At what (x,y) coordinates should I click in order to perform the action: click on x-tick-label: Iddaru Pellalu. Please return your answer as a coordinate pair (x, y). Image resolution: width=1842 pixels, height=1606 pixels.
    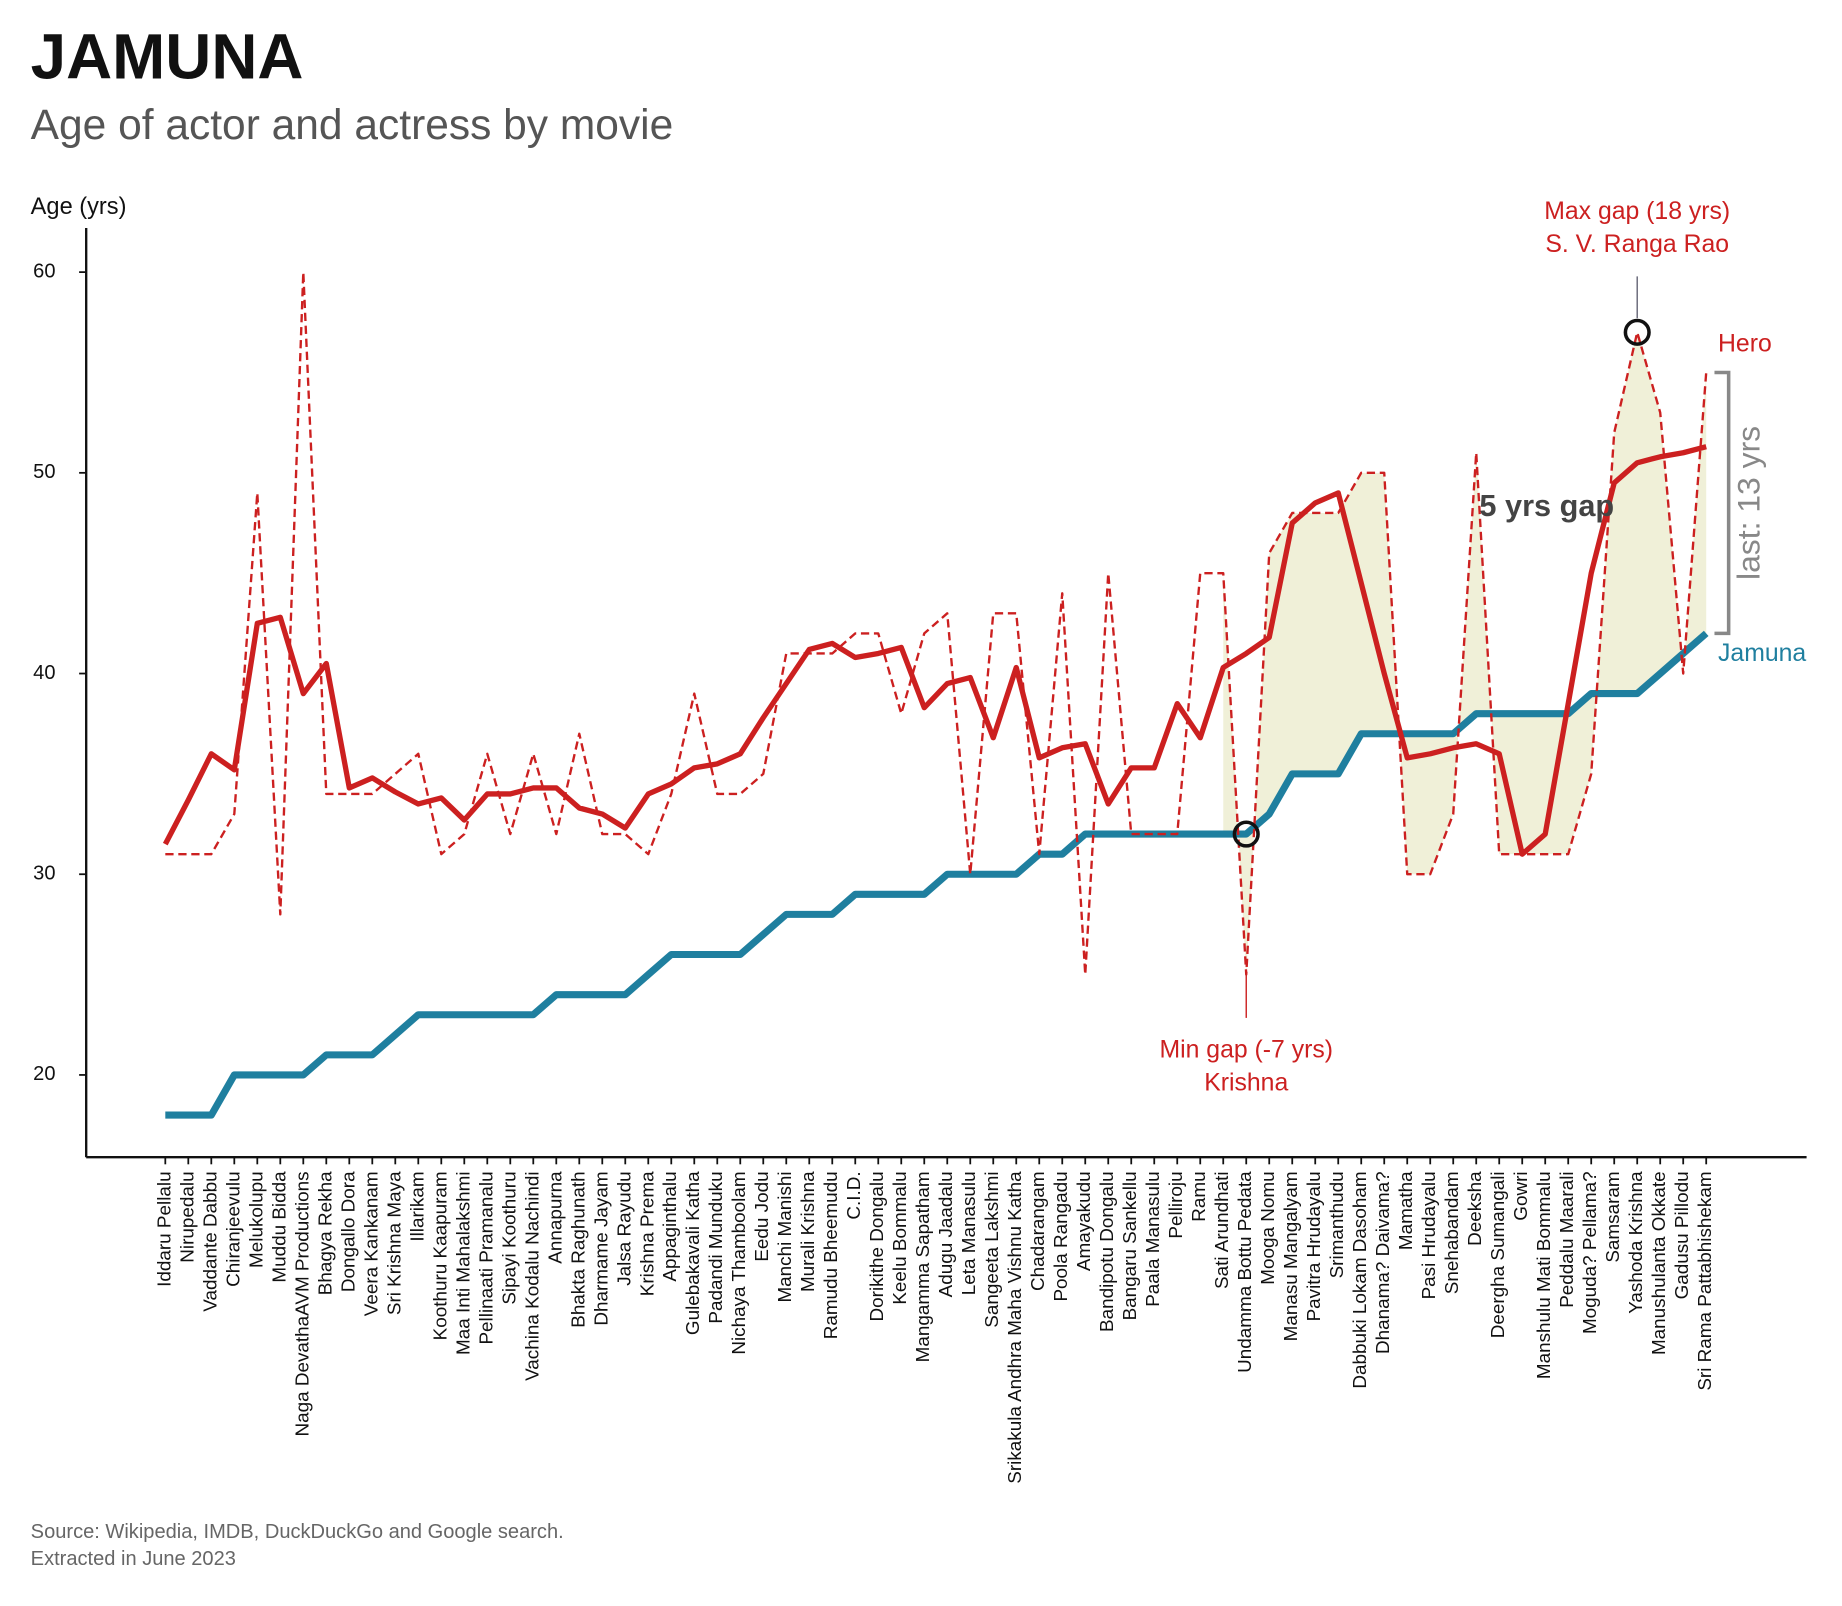
    Looking at the image, I should click on (164, 1228).